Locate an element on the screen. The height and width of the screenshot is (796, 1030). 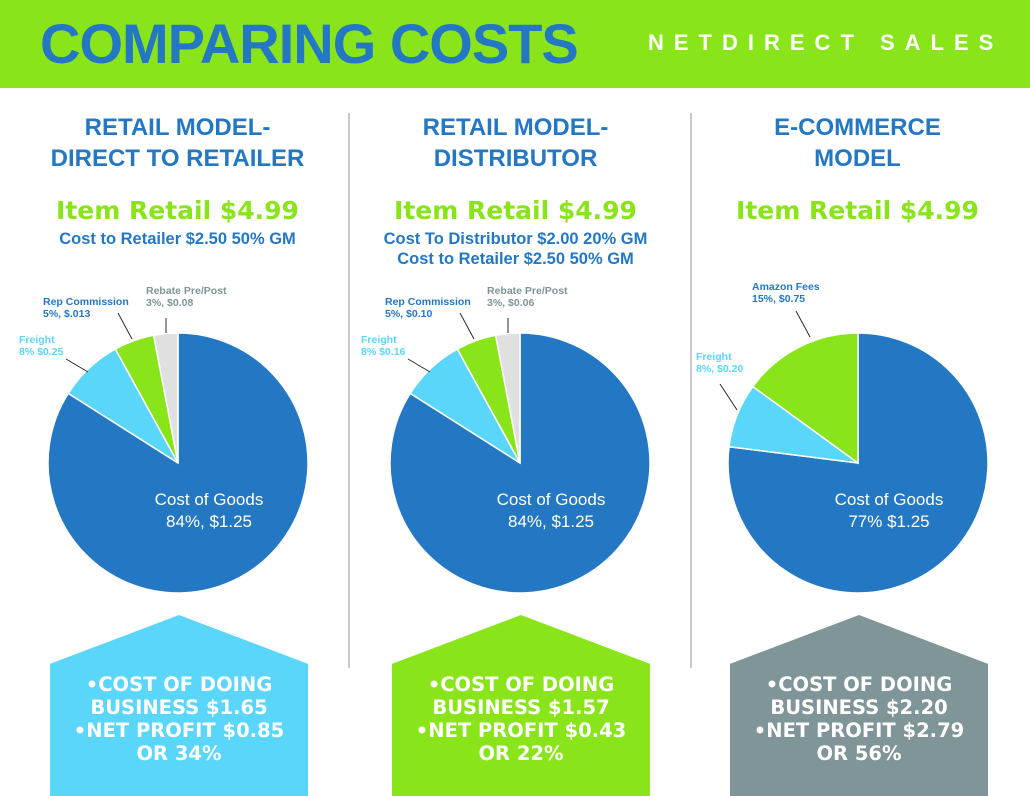
cost-lines: Cost to Retailer $2.50 50% GM is located at coordinates (177, 239).